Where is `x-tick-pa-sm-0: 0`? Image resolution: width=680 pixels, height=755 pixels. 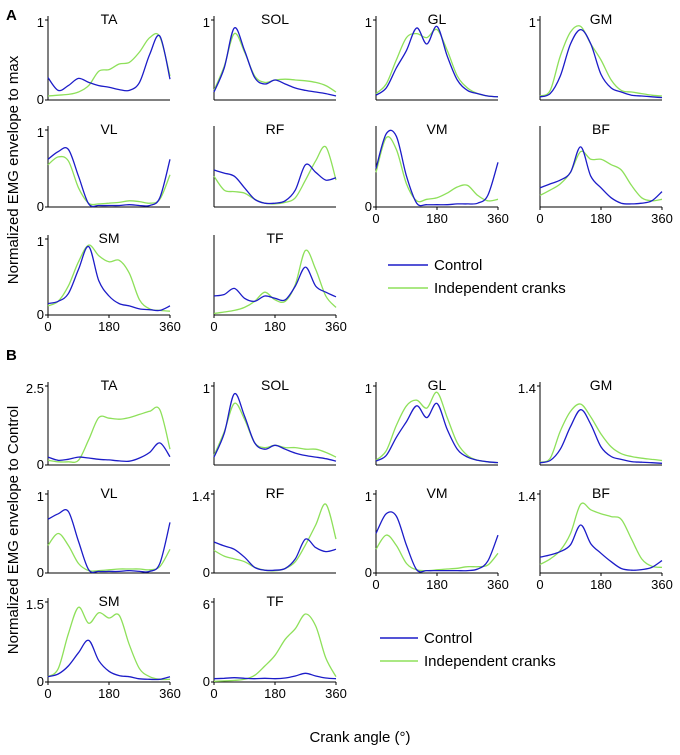 x-tick-pa-sm-0: 0 is located at coordinates (47, 326).